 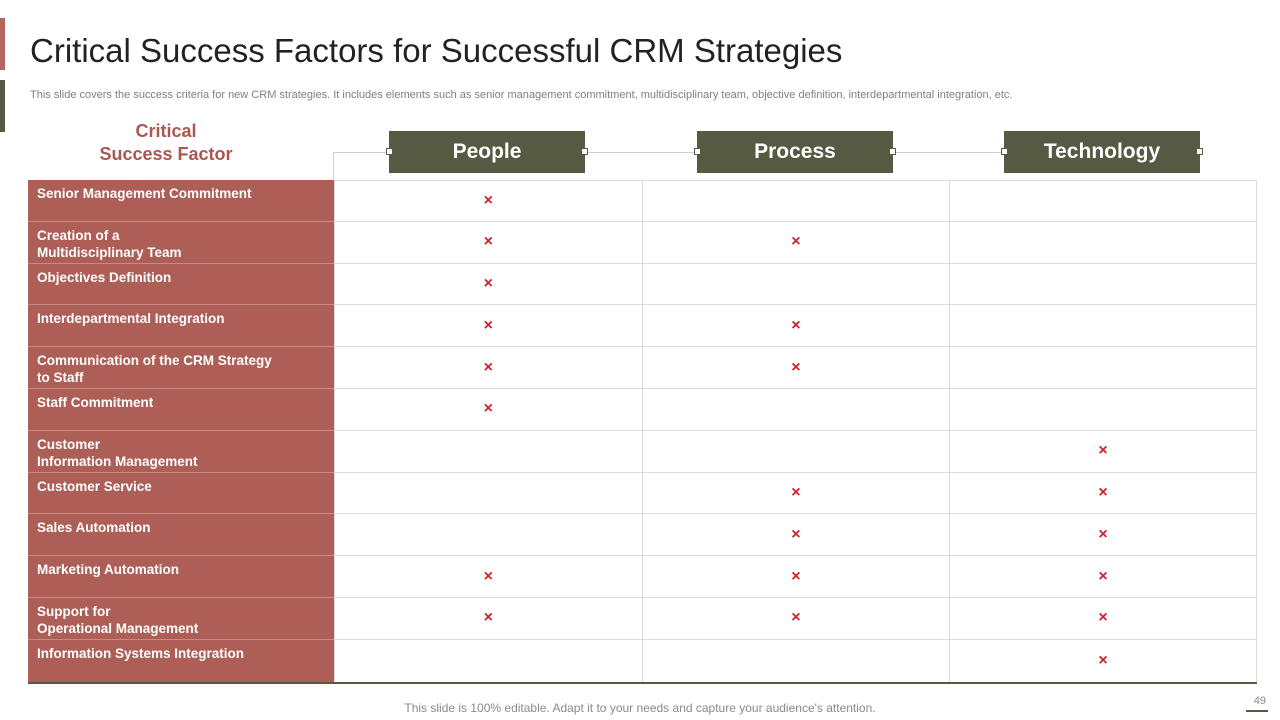 I want to click on table-row: Information Systems Integration ×, so click(x=642, y=660).